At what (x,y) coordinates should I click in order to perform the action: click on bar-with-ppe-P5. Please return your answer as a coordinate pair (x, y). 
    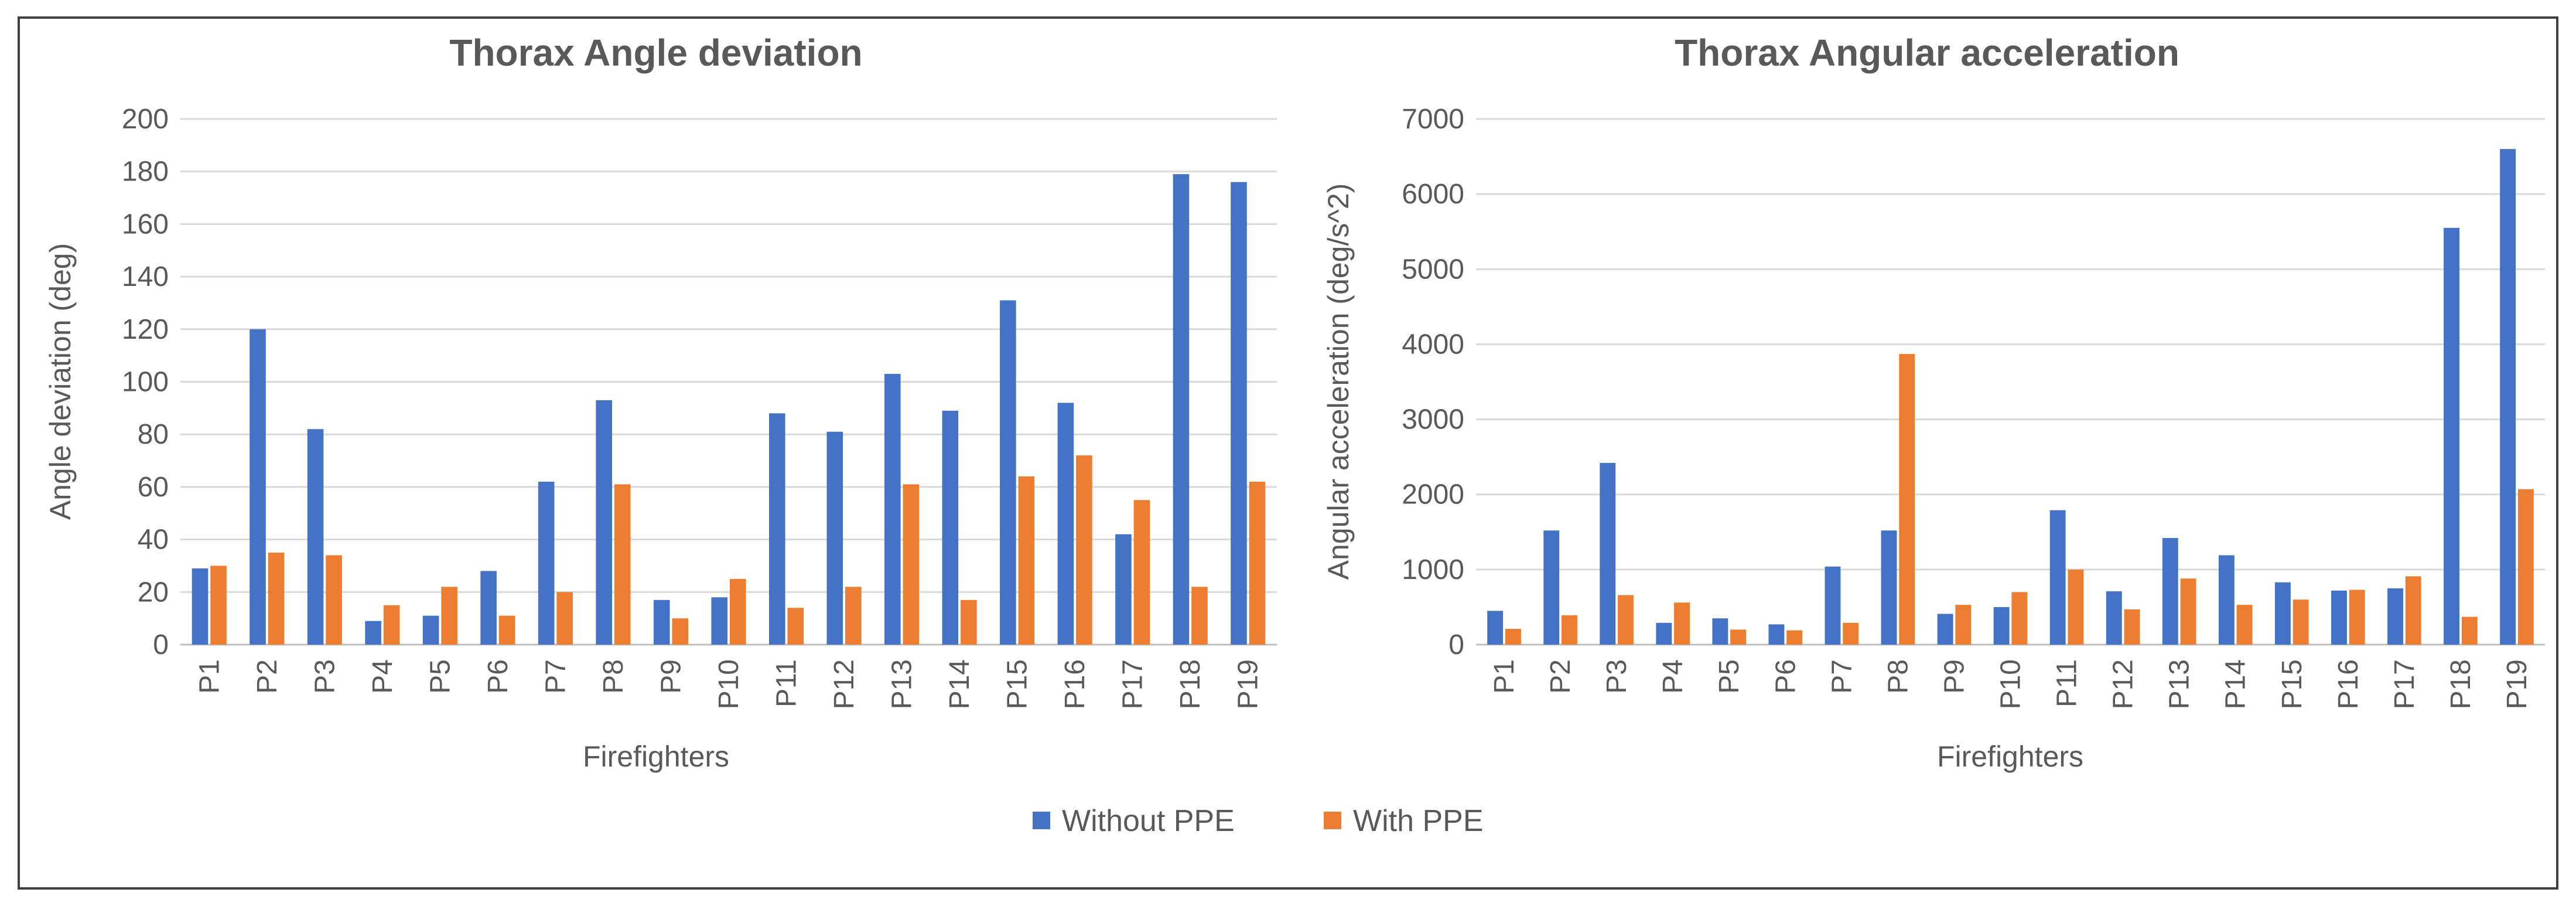
    Looking at the image, I should click on (449, 616).